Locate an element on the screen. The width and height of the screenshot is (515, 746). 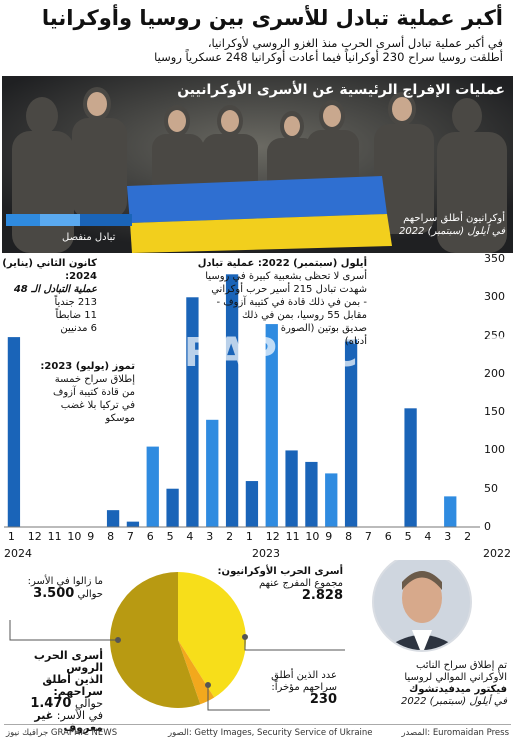
y-tick-label: 50 is located at coordinates (491, 488).